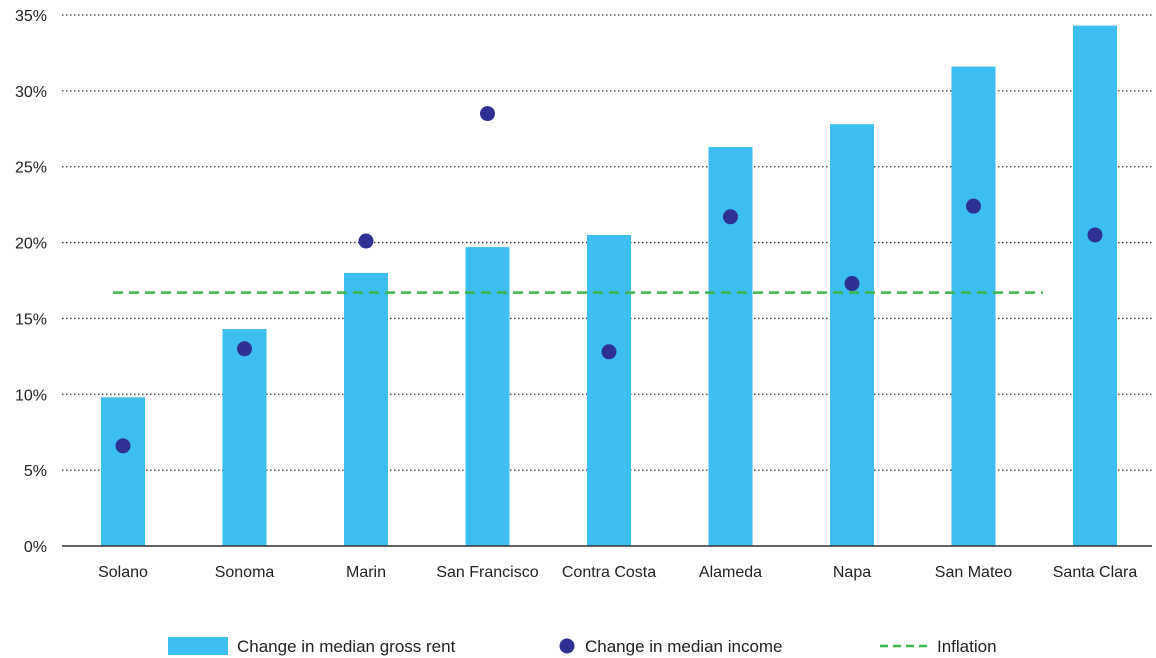 This screenshot has width=1156, height=658. What do you see at coordinates (31, 16) in the screenshot?
I see `y-tick-label: 35%` at bounding box center [31, 16].